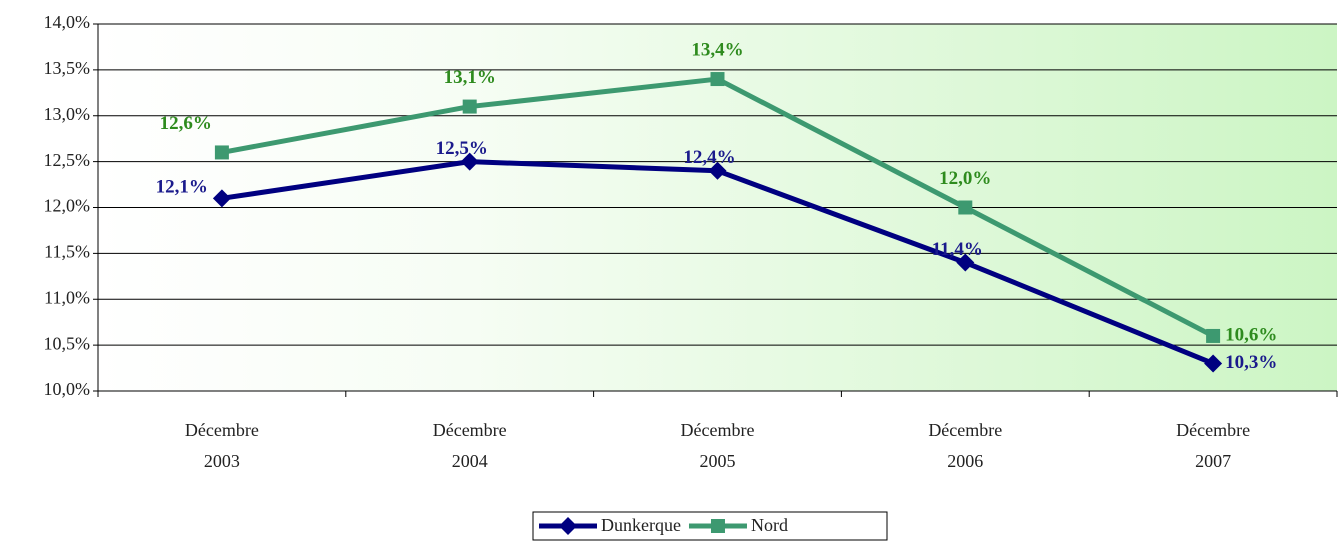 Image resolution: width=1339 pixels, height=542 pixels. Describe the element at coordinates (470, 445) in the screenshot. I see `x-tick-label: Décembre 2004` at that location.